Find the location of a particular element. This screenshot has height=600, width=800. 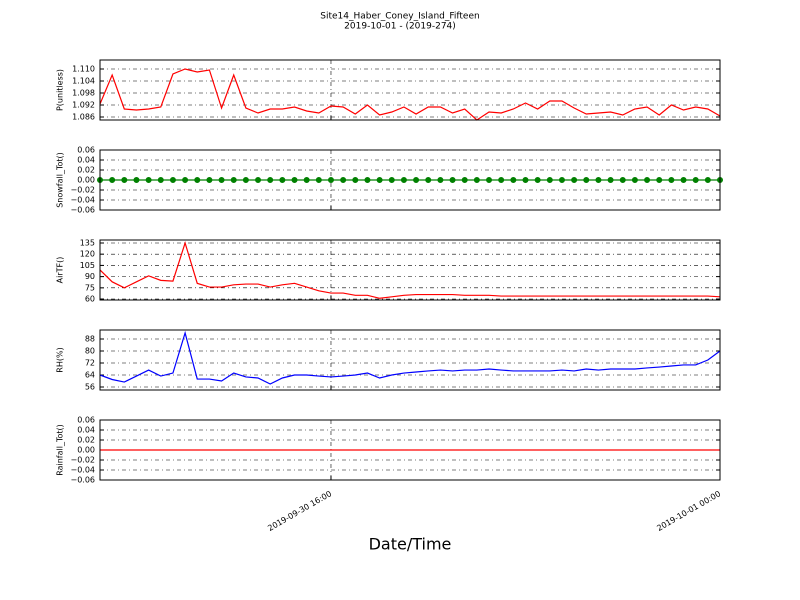

y-tick-label: 135 is located at coordinates (87, 242).